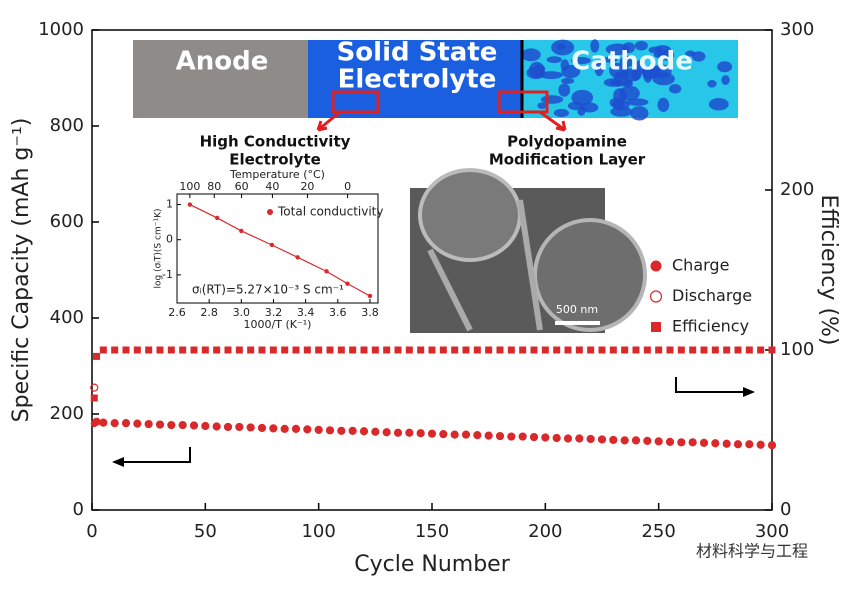 Image resolution: width=854 pixels, height=589 pixels. What do you see at coordinates (270, 212) in the screenshot?
I see `inset-legend-marker` at bounding box center [270, 212].